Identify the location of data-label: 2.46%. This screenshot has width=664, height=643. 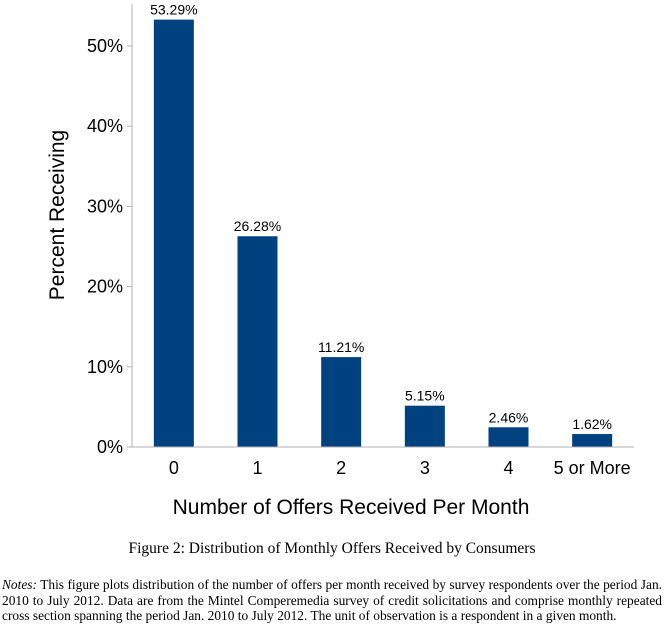
(509, 417).